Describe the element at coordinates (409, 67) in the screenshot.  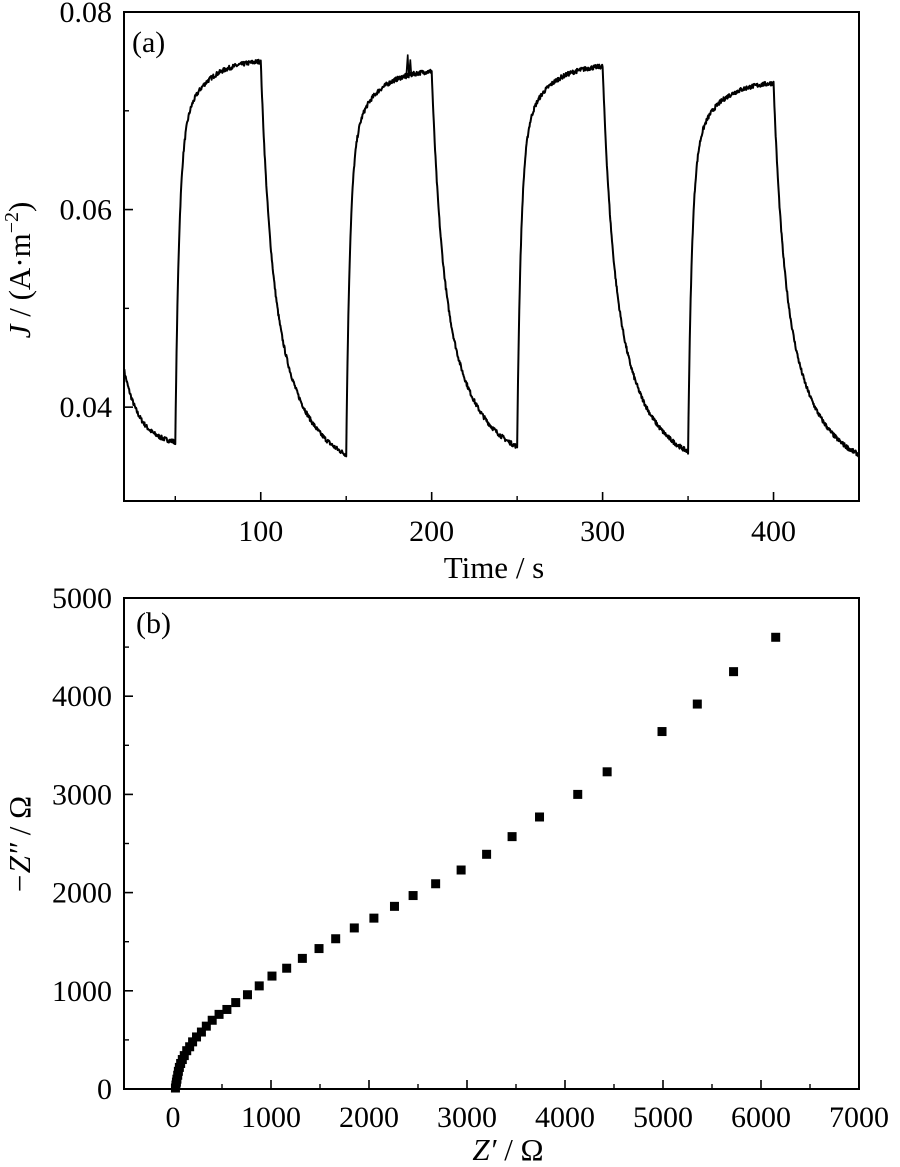
I see `panel-a-current-spike` at that location.